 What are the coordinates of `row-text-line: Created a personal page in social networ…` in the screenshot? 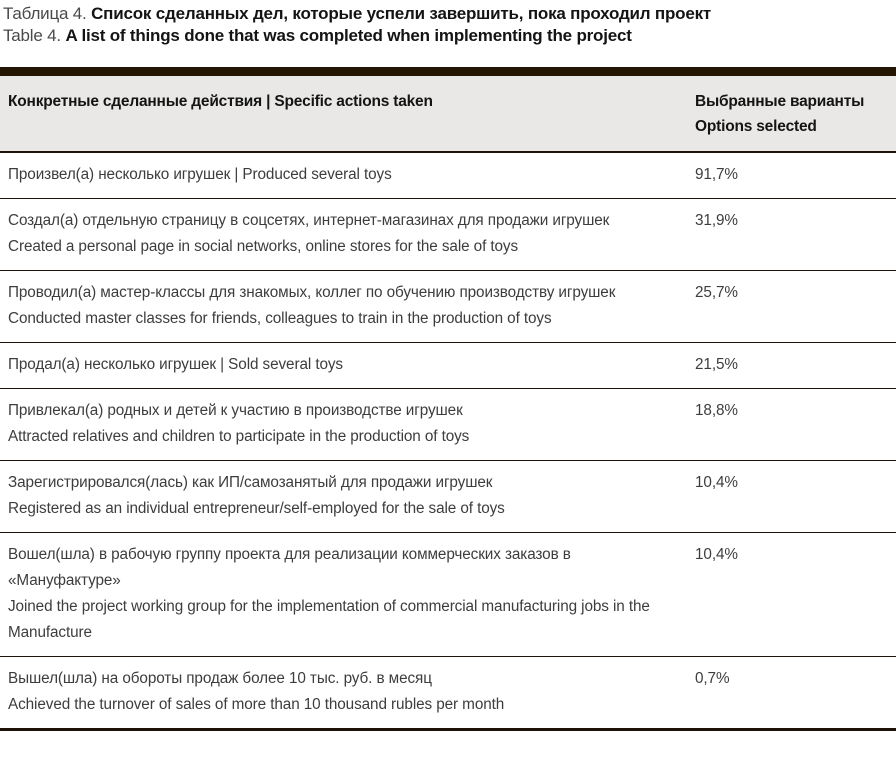 It's located at (263, 246).